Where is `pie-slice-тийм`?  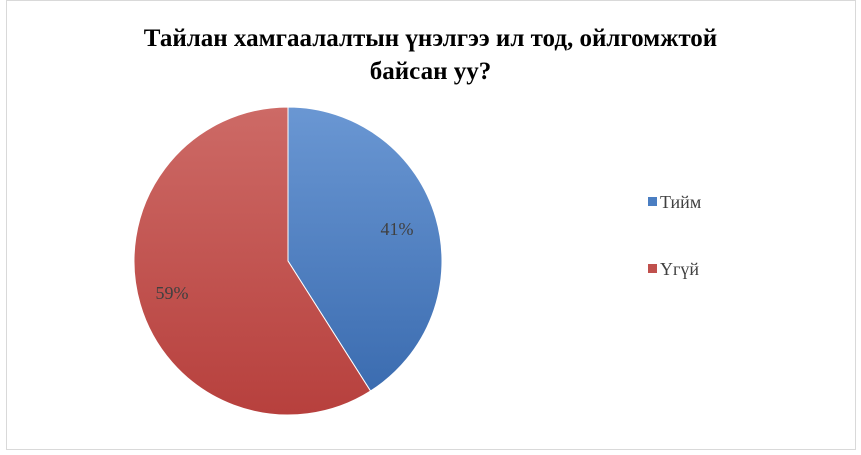
pie-slice-тийм is located at coordinates (365, 249).